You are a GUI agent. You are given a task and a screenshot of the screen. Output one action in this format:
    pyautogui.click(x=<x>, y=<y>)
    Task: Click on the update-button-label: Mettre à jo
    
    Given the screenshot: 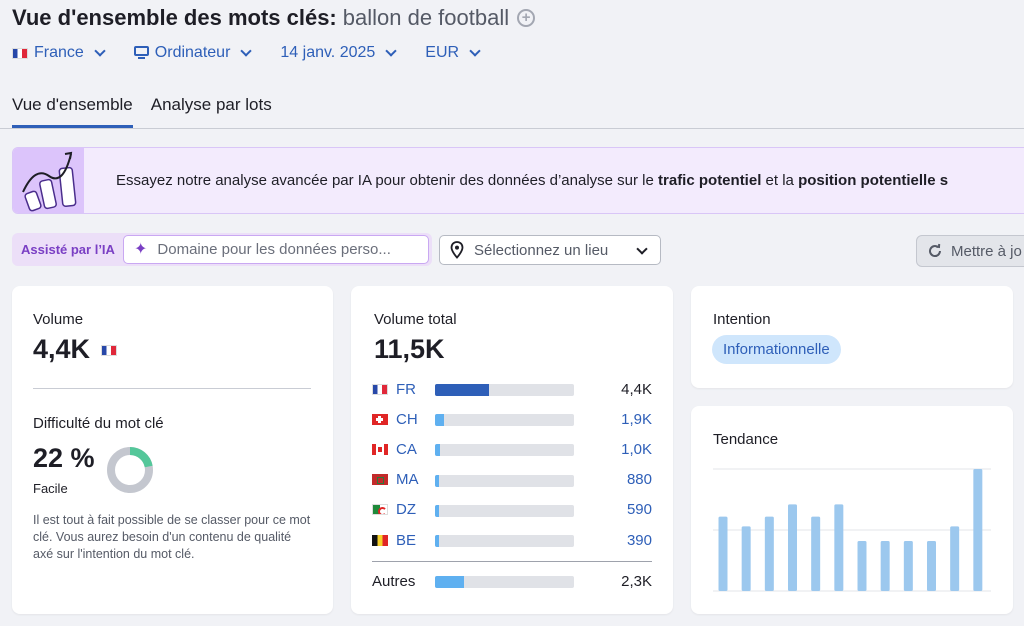 What is the action you would take?
    pyautogui.click(x=986, y=251)
    